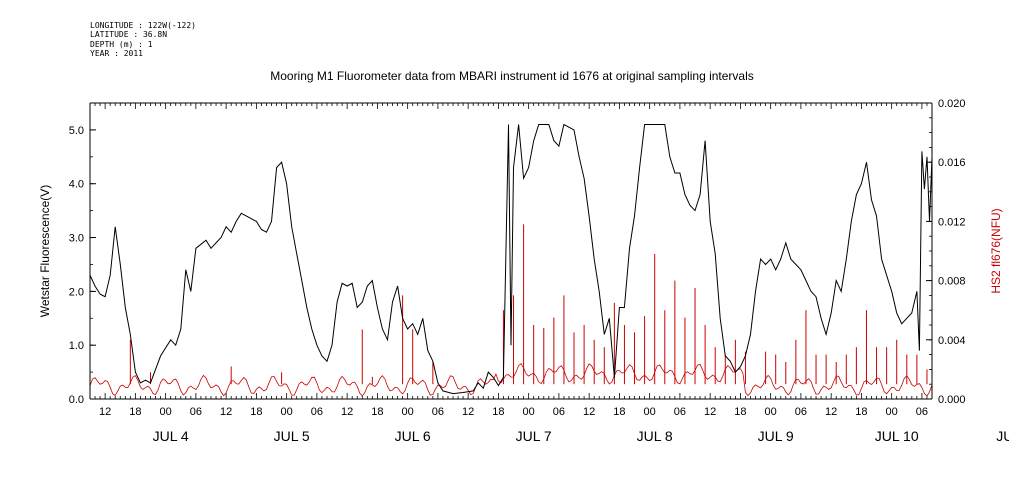  I want to click on day-label-2: JUL 6, so click(413, 436).